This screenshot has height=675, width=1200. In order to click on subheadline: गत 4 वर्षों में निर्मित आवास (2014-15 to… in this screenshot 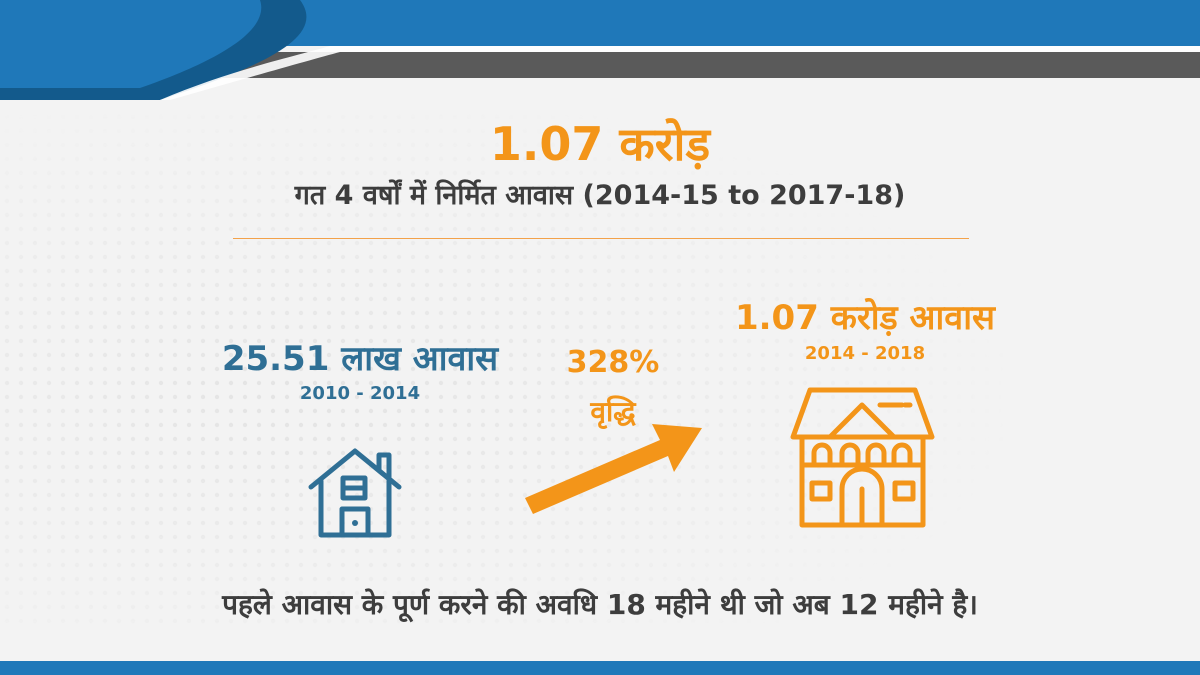, I will do `click(600, 195)`.